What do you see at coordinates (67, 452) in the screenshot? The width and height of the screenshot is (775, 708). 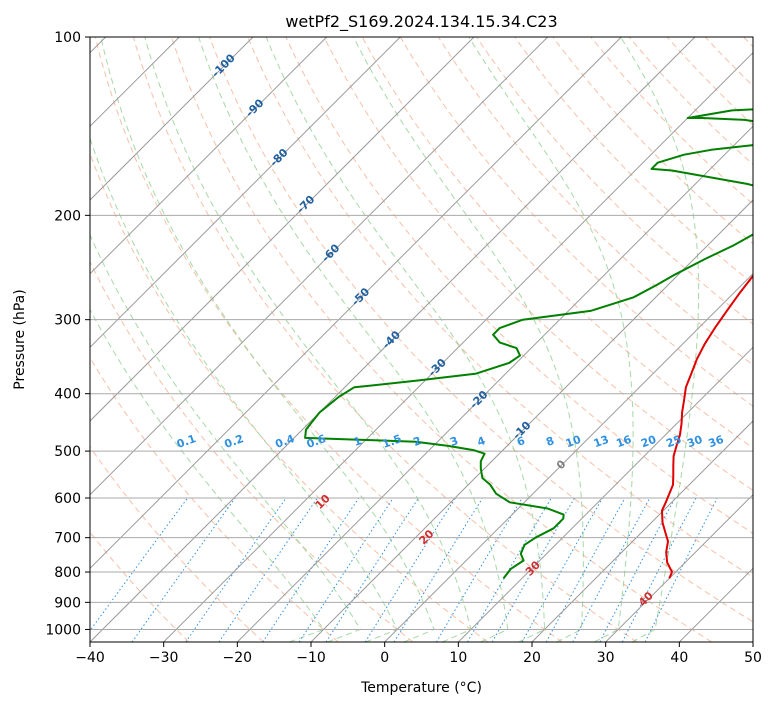 I see `y-tick-label: 500` at bounding box center [67, 452].